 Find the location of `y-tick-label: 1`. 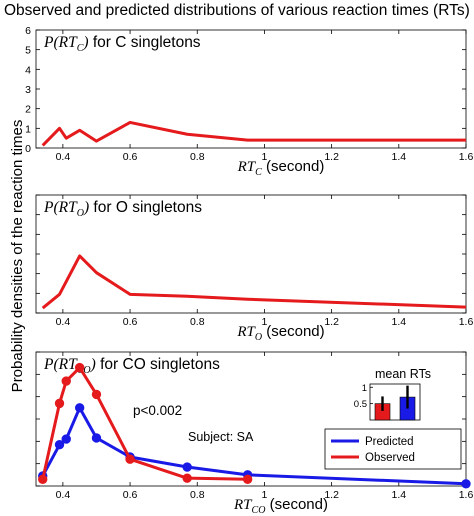

y-tick-label: 1 is located at coordinates (28, 129).